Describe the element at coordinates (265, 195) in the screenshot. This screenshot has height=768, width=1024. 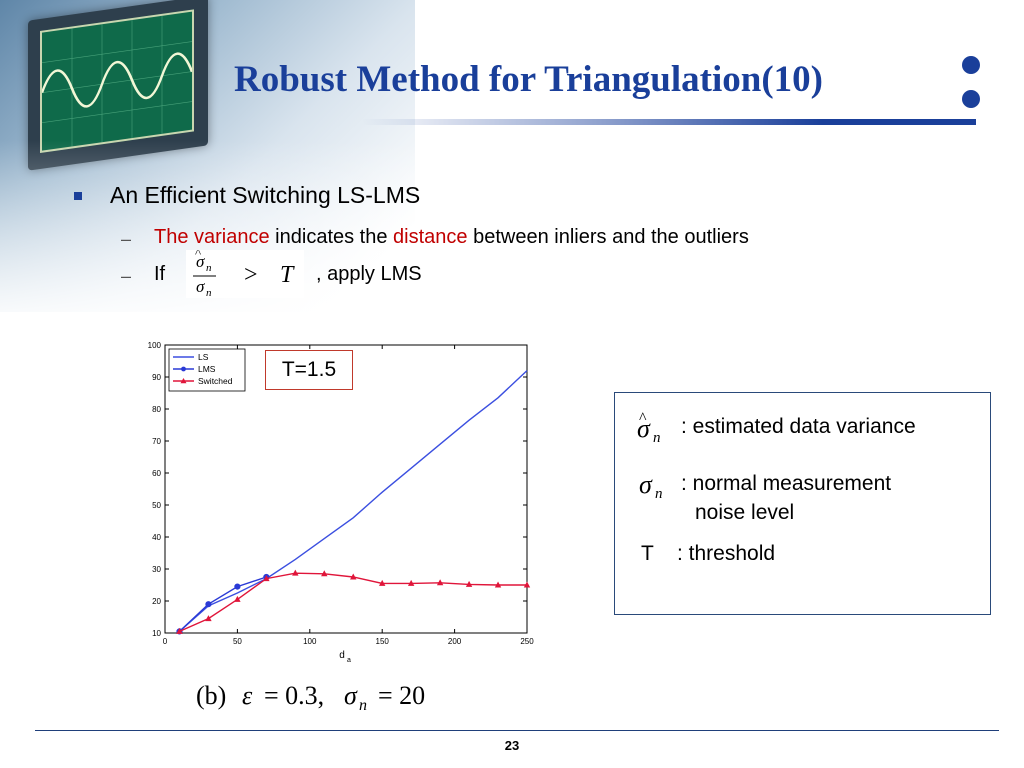
I see `bullet-text: An Efficient Switching LS-LMS` at that location.